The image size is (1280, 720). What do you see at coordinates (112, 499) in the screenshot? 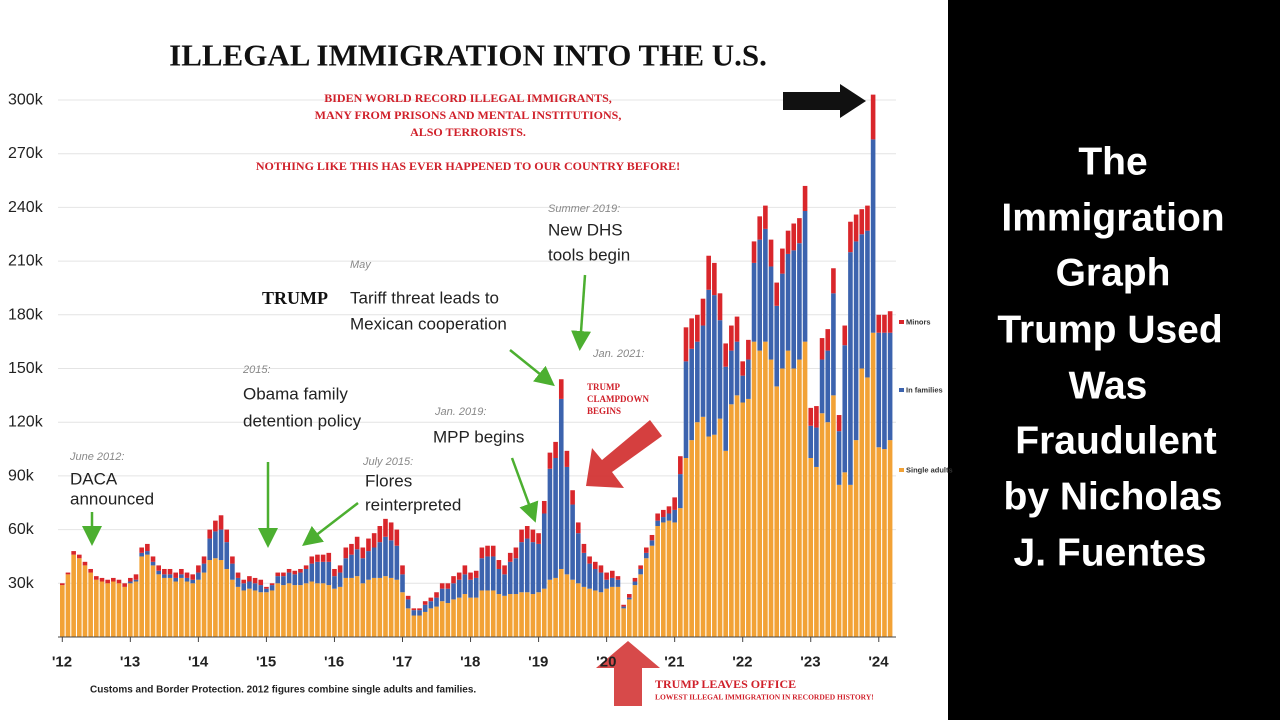
I see `annotation: announced` at bounding box center [112, 499].